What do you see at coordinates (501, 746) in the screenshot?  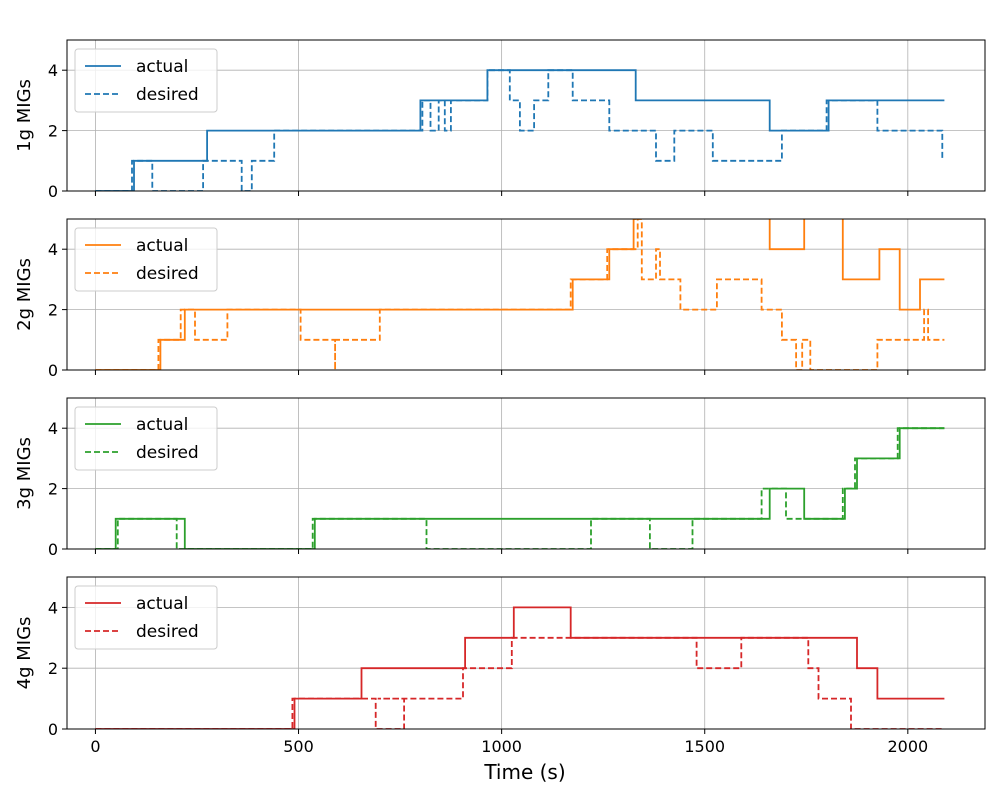 I see `x-tick-label: 1000` at bounding box center [501, 746].